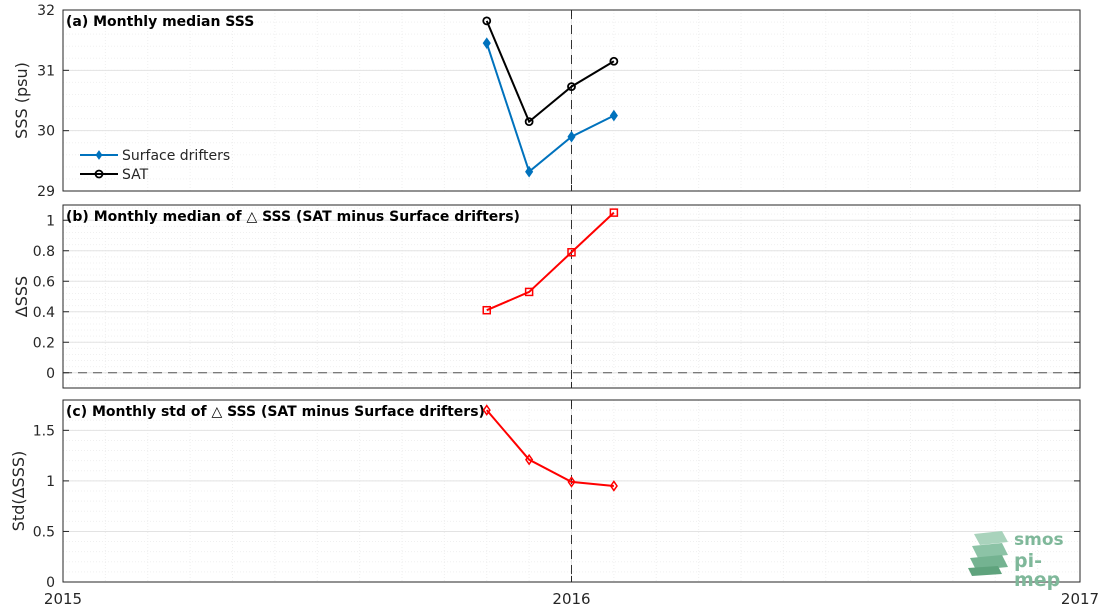 This screenshot has width=1107, height=610. Describe the element at coordinates (1037, 570) in the screenshot. I see `logo-text-pimep: pi-mep` at that location.